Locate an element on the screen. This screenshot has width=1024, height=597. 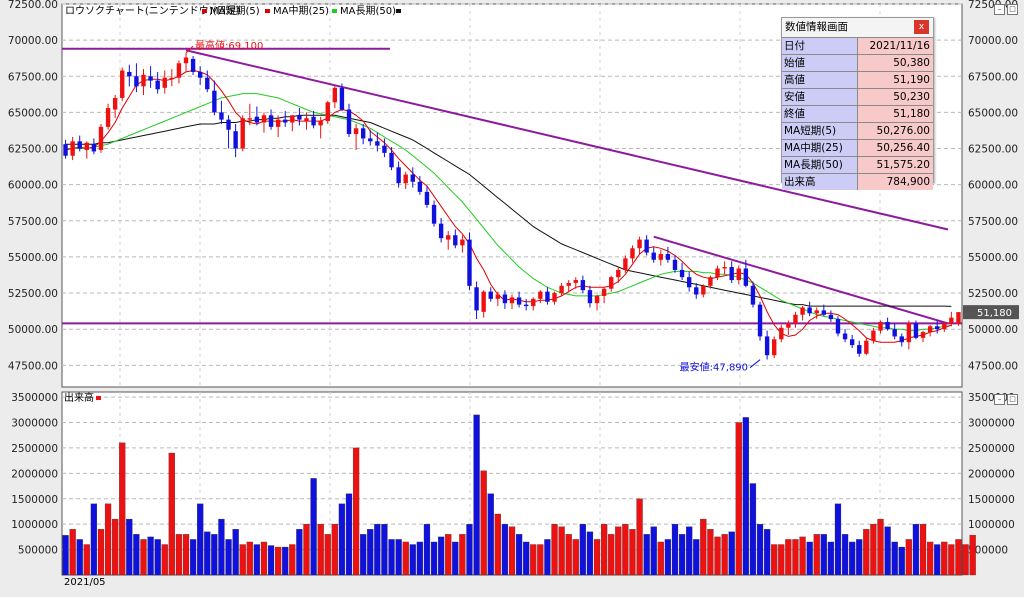
info-row-label: MA短期(5) is located at coordinates (820, 131).